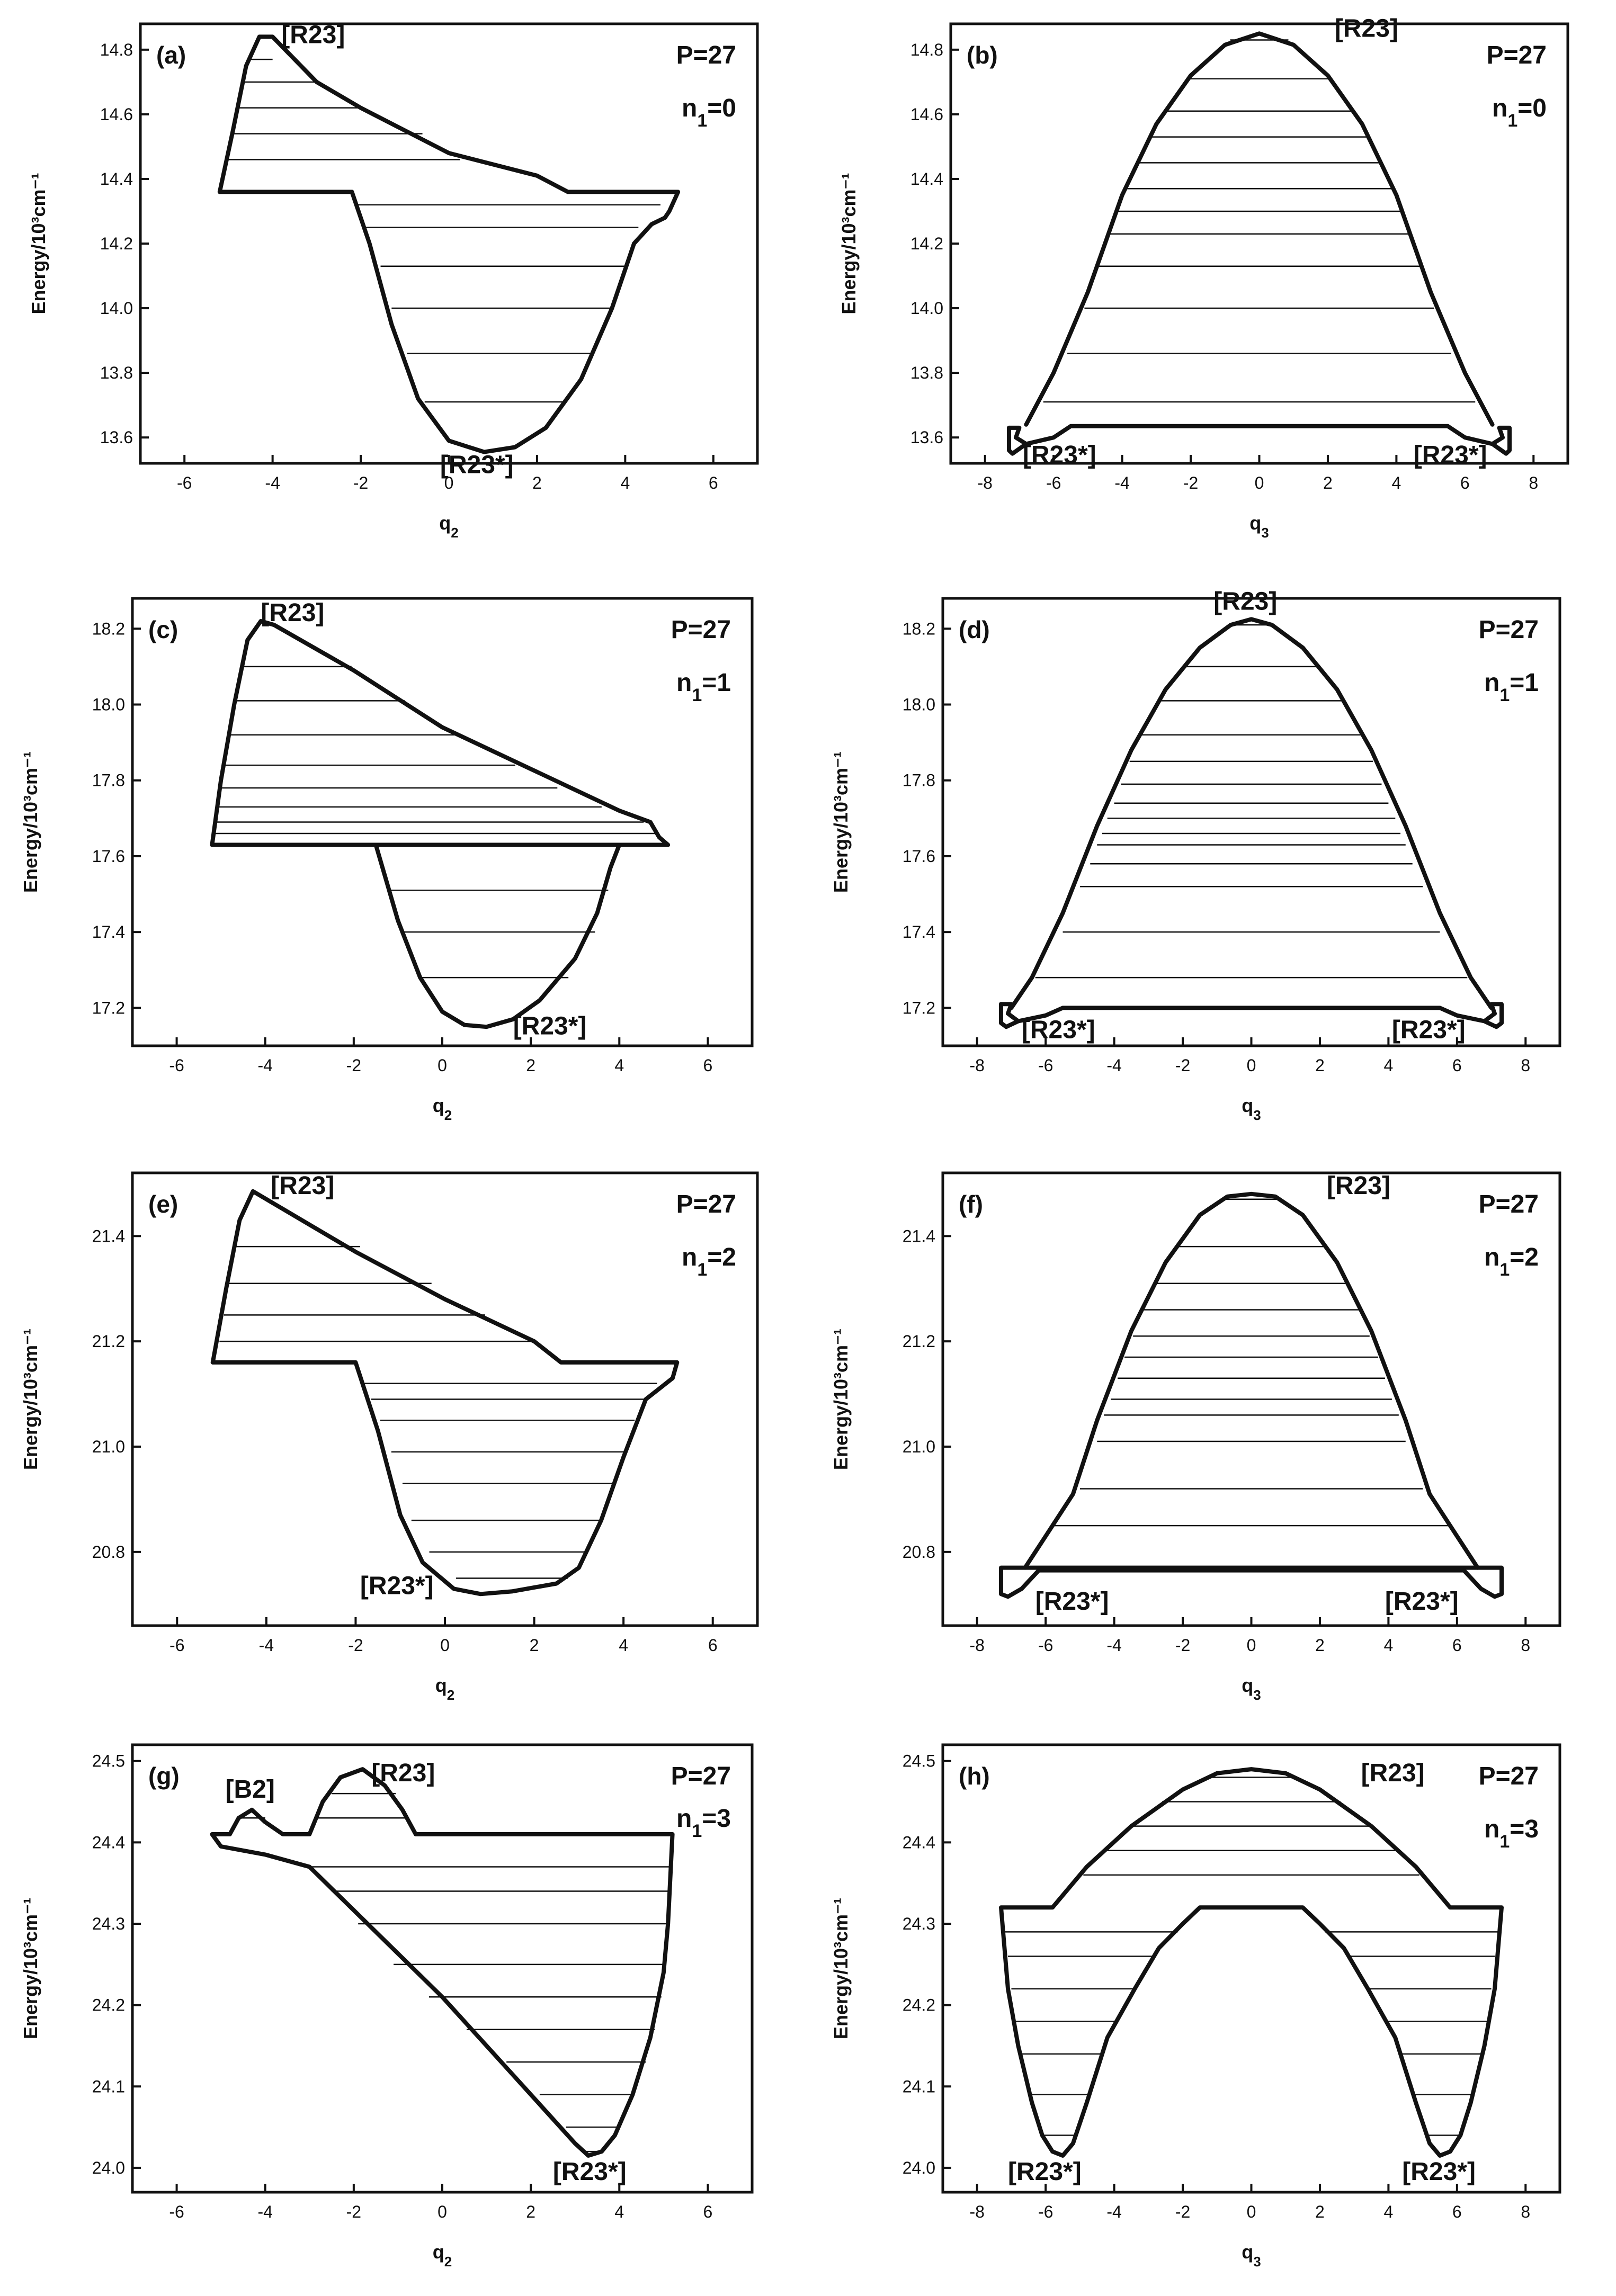 Image resolution: width=1616 pixels, height=2296 pixels. What do you see at coordinates (116, 50) in the screenshot?
I see `y-tick-label: 14.8` at bounding box center [116, 50].